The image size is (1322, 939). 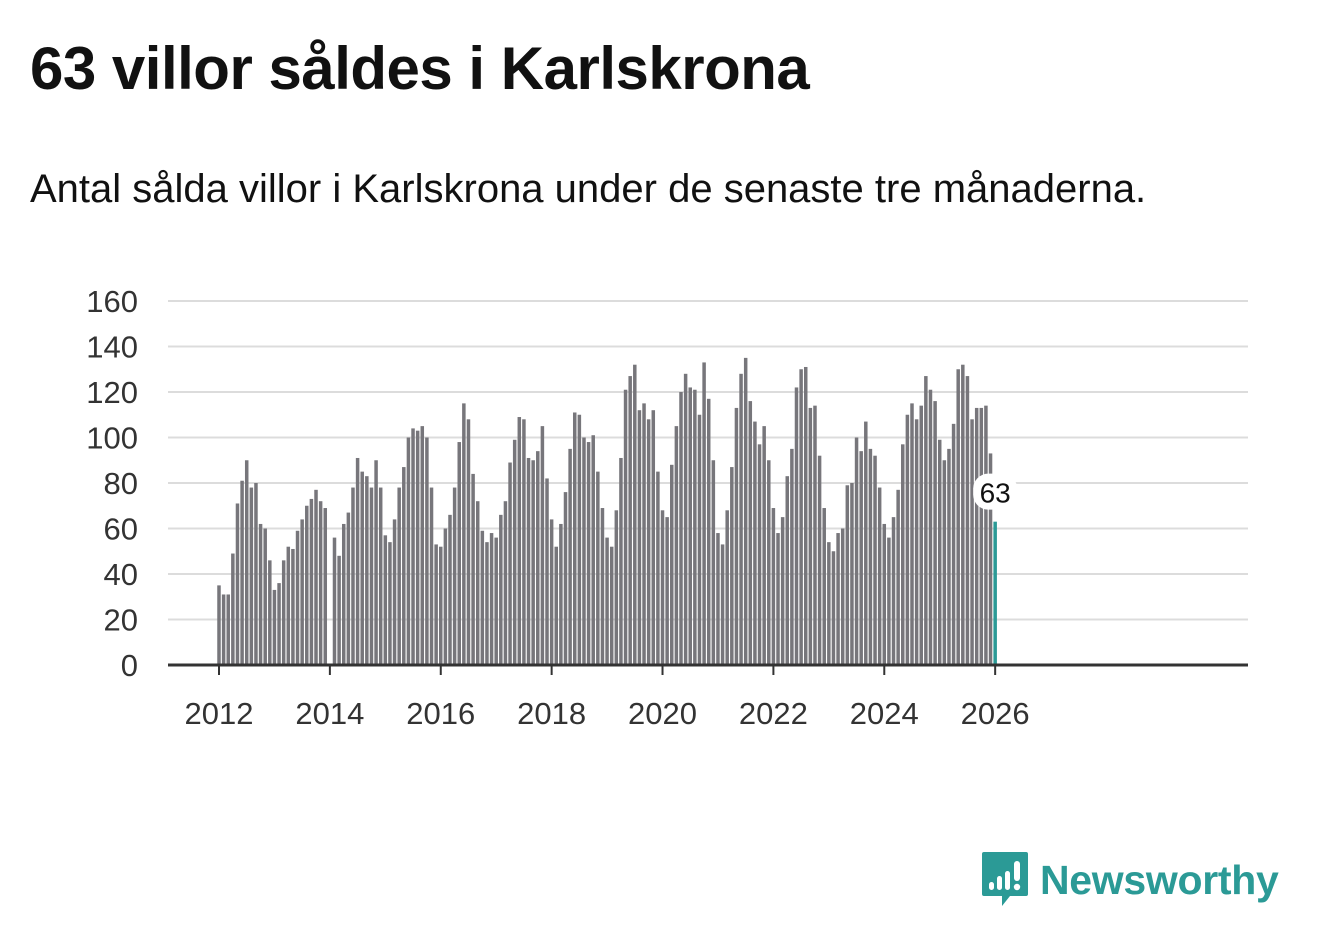 What do you see at coordinates (112, 347) in the screenshot?
I see `y-tick-label: 140` at bounding box center [112, 347].